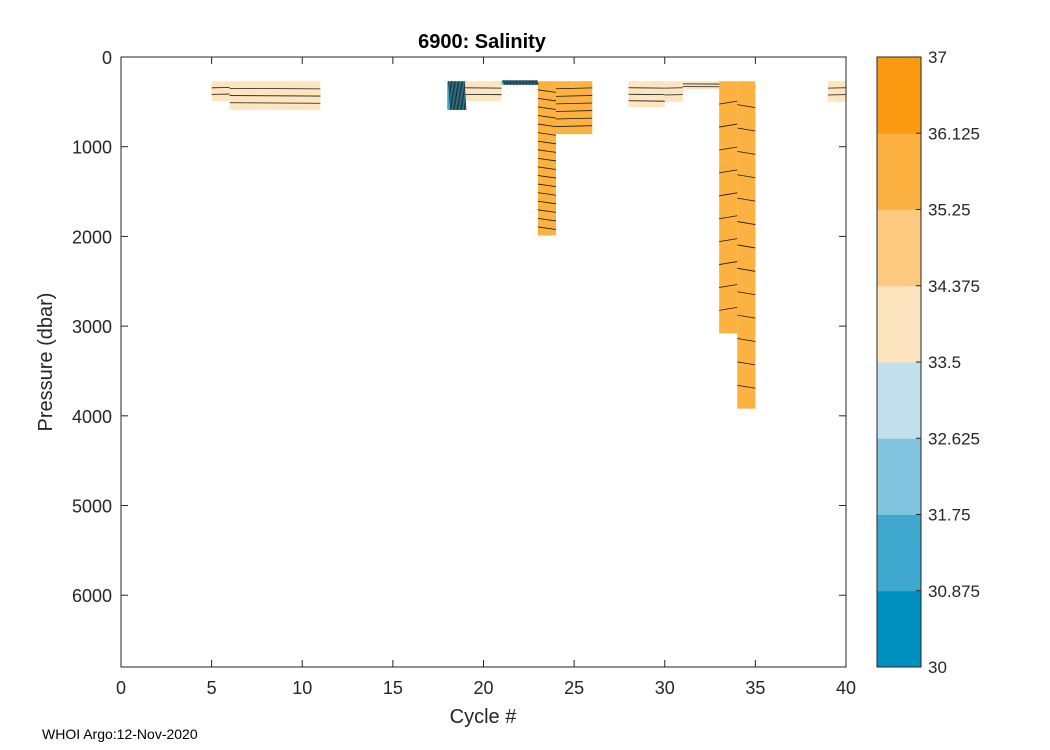  What do you see at coordinates (949, 210) in the screenshot?
I see `colorbar-label: 35.25` at bounding box center [949, 210].